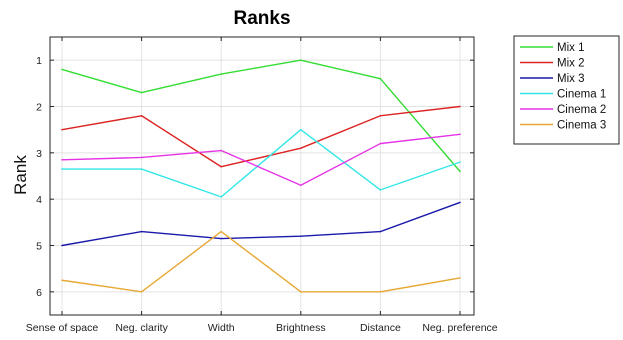  I want to click on legend: Mix 1 Mix 2 Mix 3 Cinema 1 Cinema 2 Cinema 3, so click(566, 90).